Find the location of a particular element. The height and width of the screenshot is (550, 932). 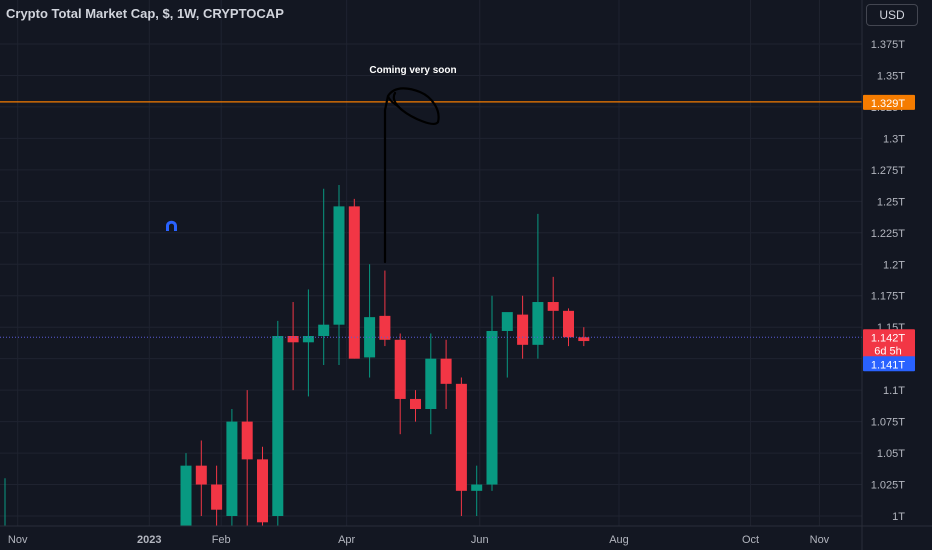

y-tick-label: 1.175T is located at coordinates (888, 297).